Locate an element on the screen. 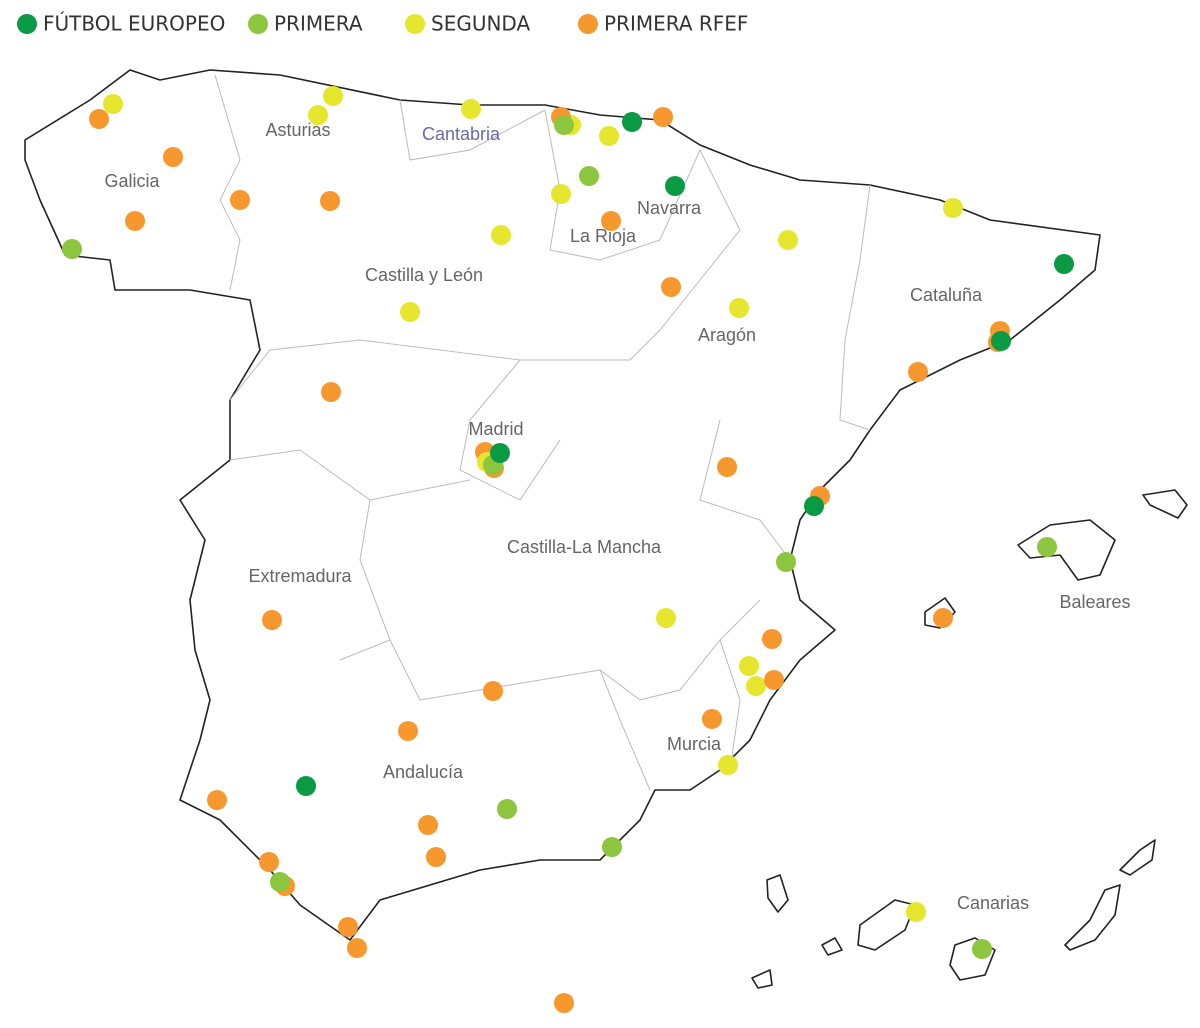  region-label: Galicia is located at coordinates (132, 181).